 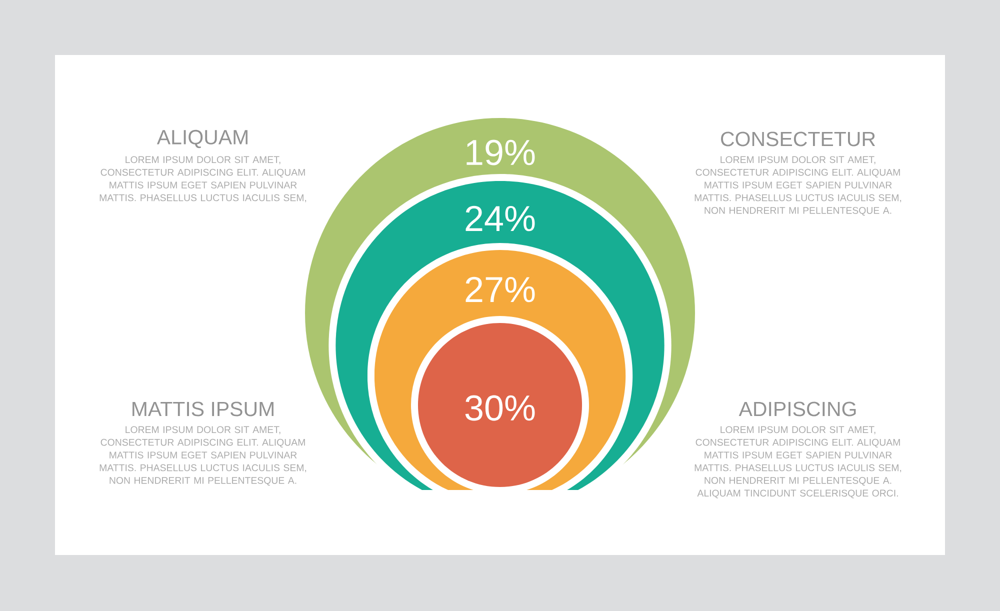 What do you see at coordinates (500, 153) in the screenshot?
I see `data-label: 19%` at bounding box center [500, 153].